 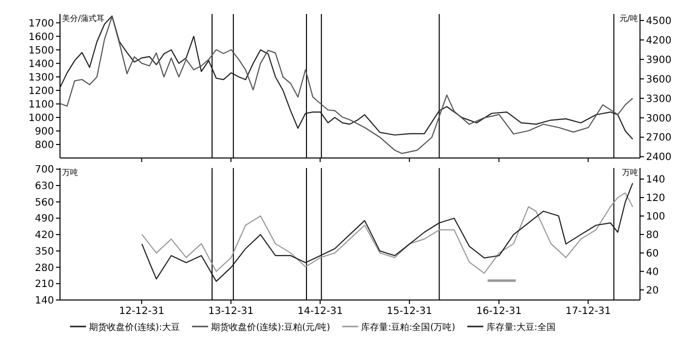 I want to click on x-tick-label: 13-12-31, so click(x=231, y=311).